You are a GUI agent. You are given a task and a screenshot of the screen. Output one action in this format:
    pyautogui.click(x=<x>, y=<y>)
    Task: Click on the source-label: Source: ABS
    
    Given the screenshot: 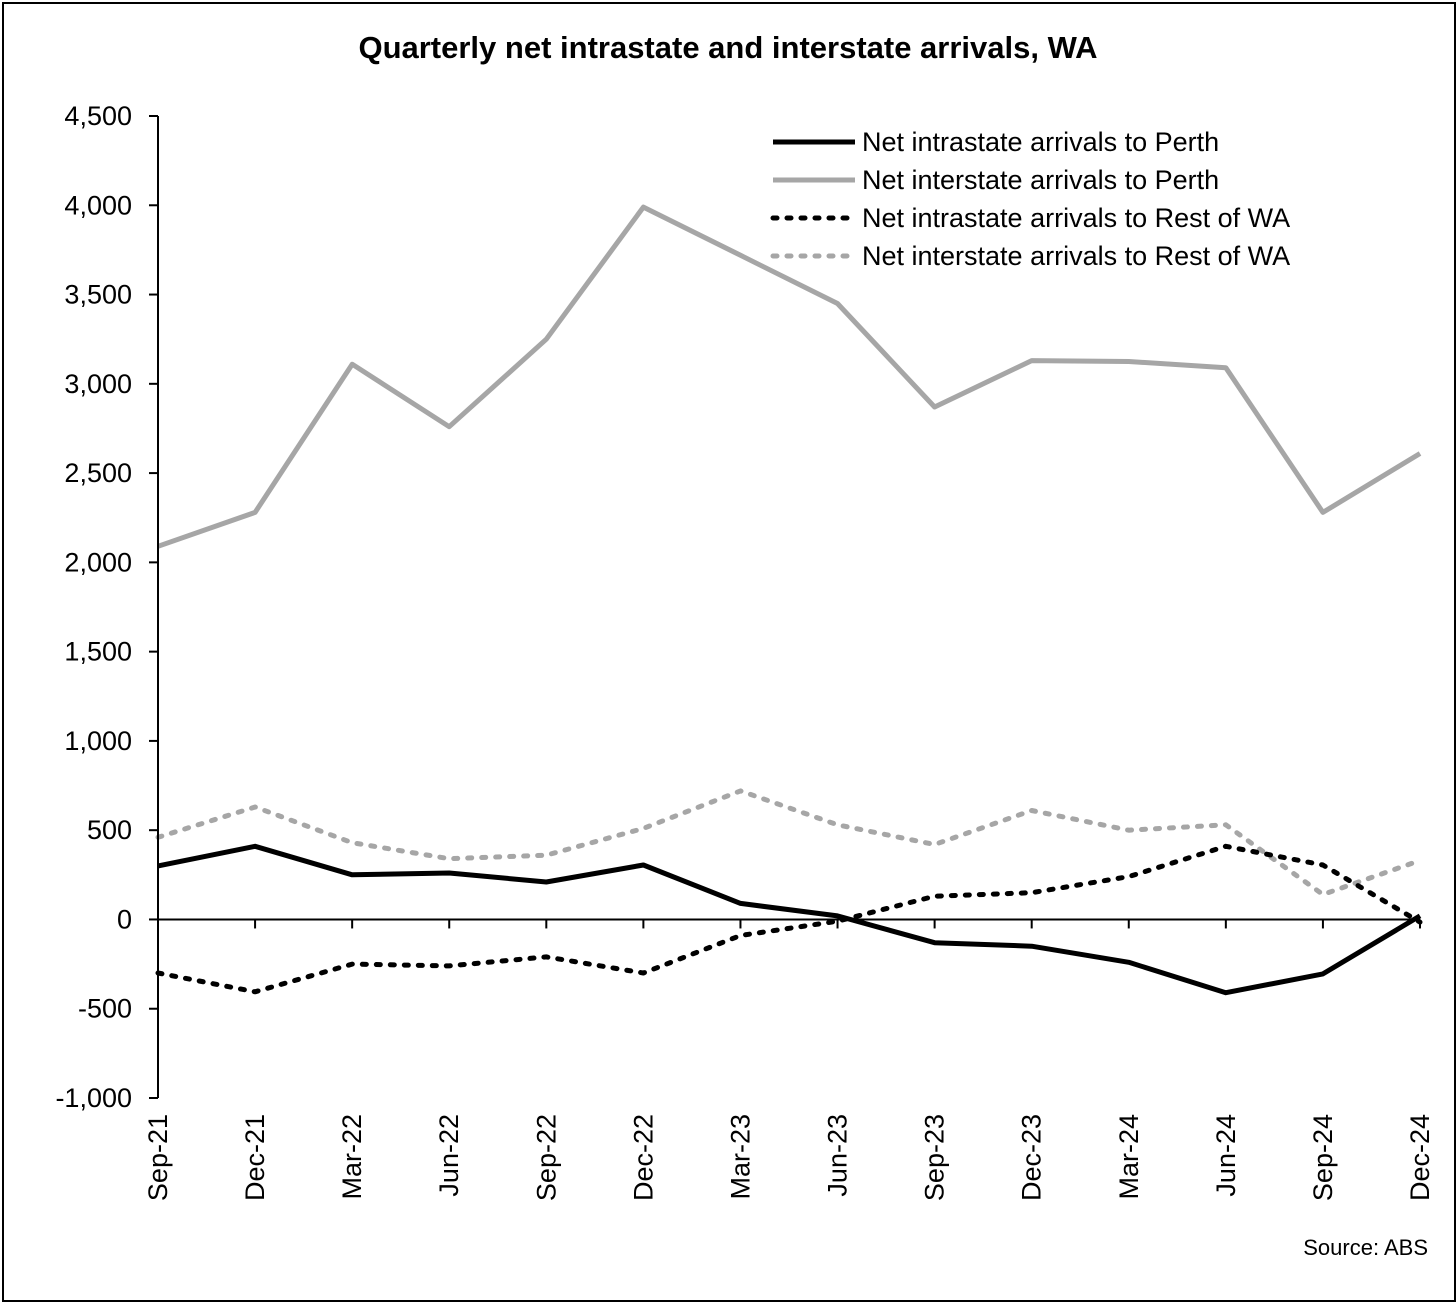 What is the action you would take?
    pyautogui.click(x=1365, y=1247)
    